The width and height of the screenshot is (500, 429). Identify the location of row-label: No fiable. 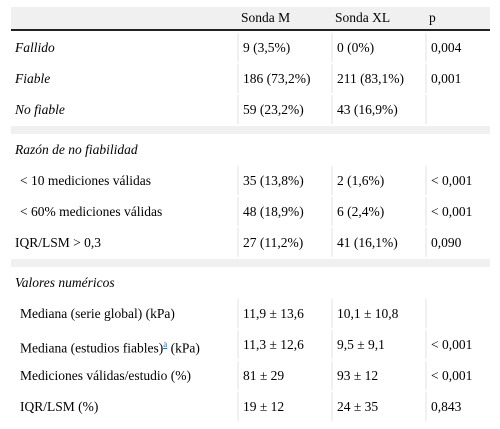
(124, 109).